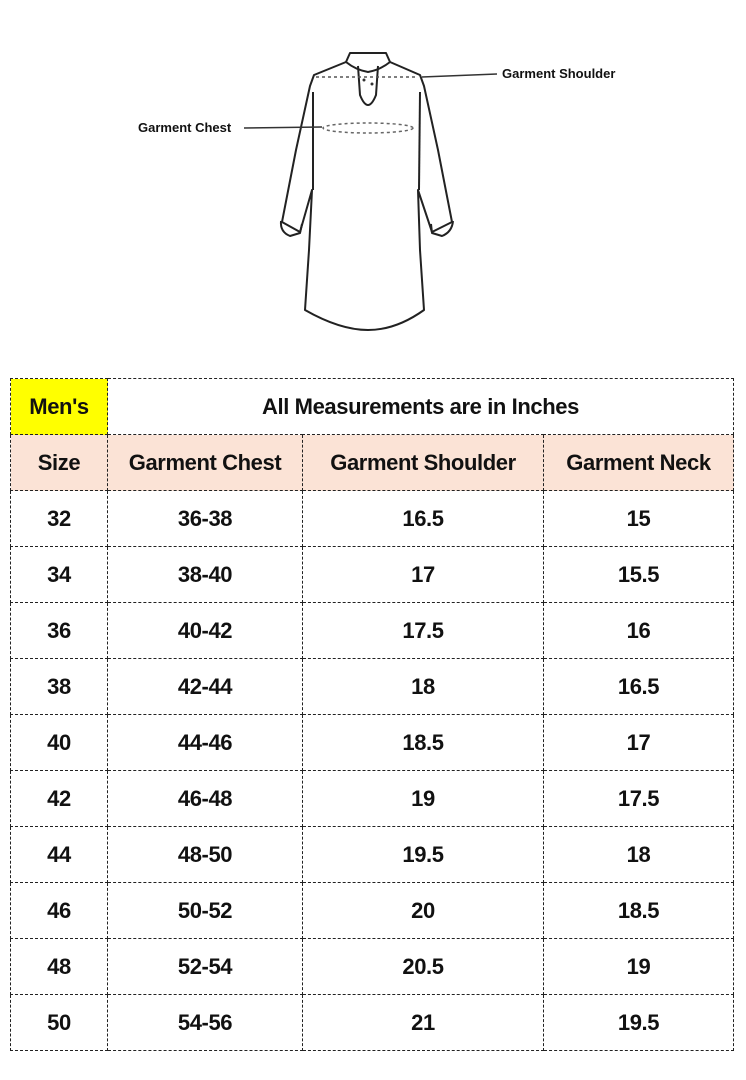 Image resolution: width=746 pixels, height=1080 pixels. What do you see at coordinates (367, 196) in the screenshot?
I see `kurta-body` at bounding box center [367, 196].